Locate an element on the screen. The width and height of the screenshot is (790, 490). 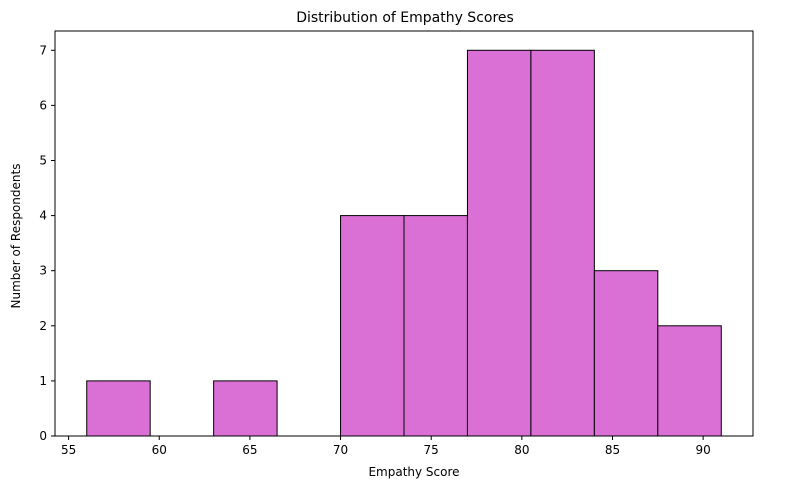
y-tick-label-2: 2 is located at coordinates (43, 326).